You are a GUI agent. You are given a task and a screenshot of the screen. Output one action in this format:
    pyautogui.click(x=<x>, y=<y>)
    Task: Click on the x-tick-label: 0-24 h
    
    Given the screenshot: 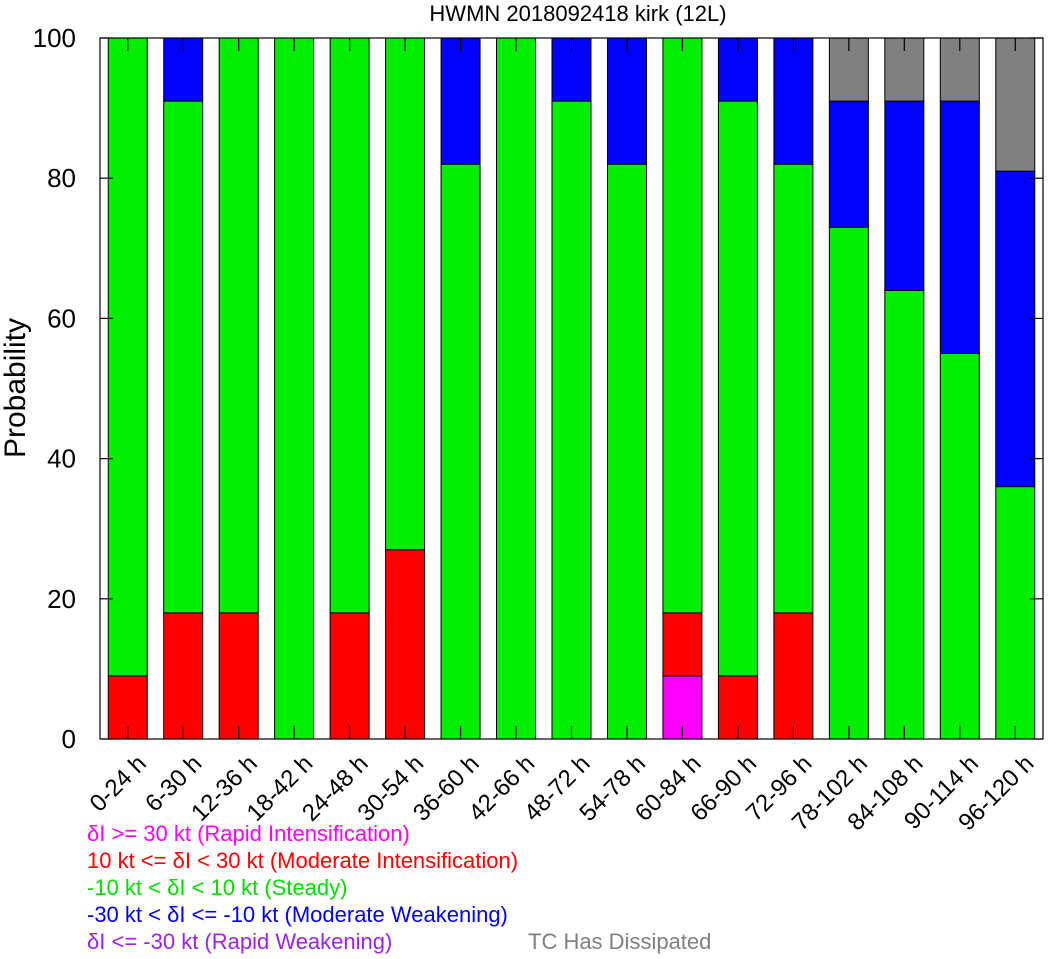 What is the action you would take?
    pyautogui.click(x=118, y=783)
    